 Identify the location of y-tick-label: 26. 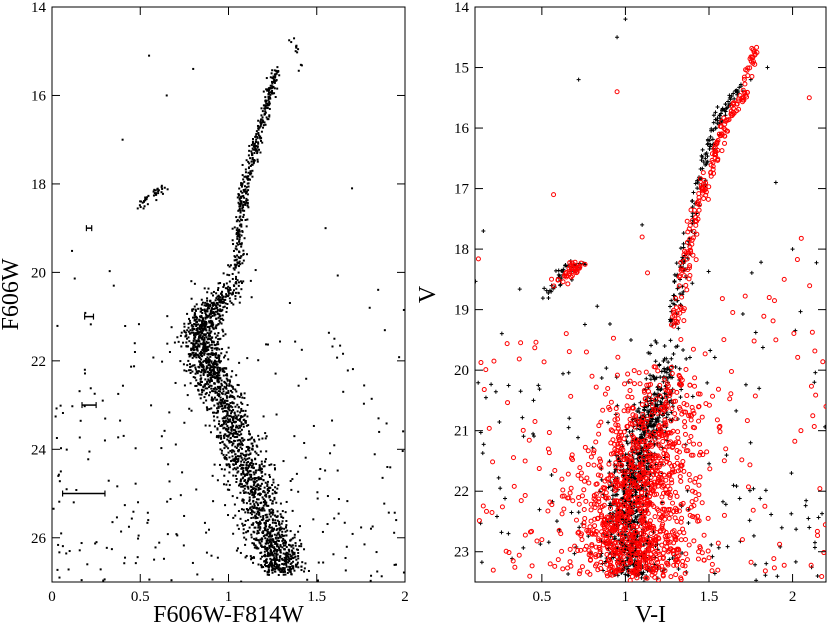
(39, 539).